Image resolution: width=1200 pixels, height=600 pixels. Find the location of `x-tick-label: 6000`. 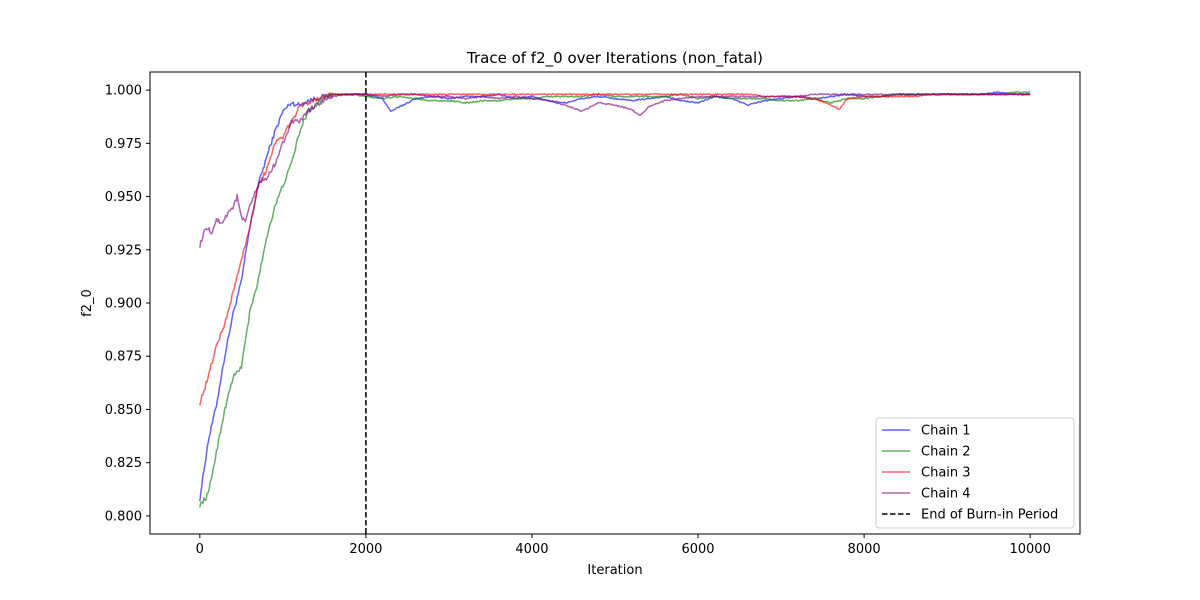

x-tick-label: 6000 is located at coordinates (697, 549).